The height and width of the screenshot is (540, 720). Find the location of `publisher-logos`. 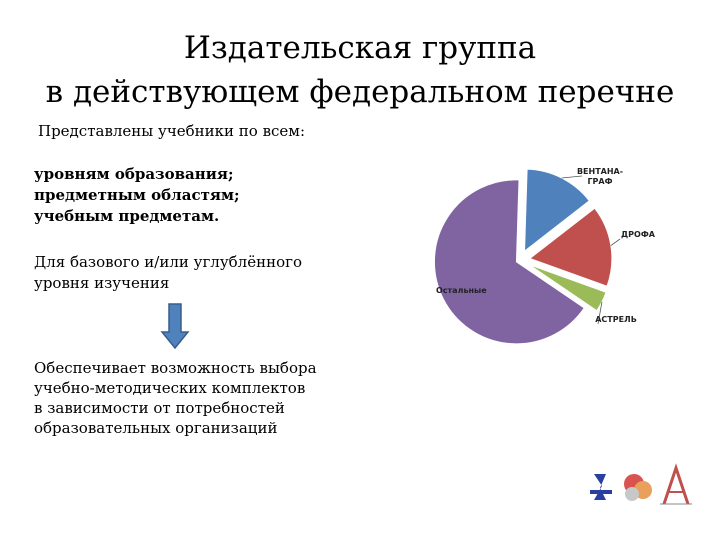

publisher-logos is located at coordinates (641, 484).